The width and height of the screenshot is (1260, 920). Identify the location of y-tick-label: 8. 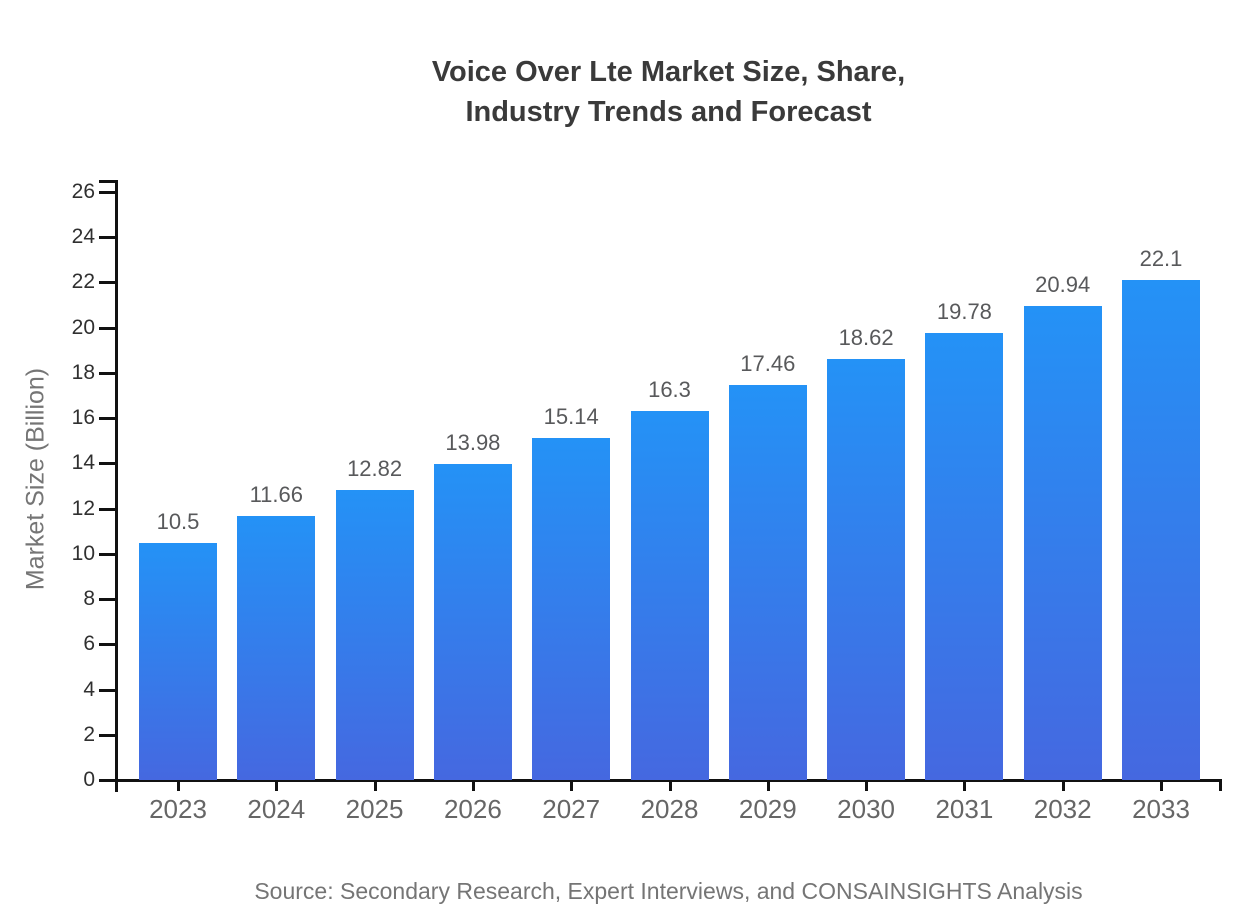
(89, 599).